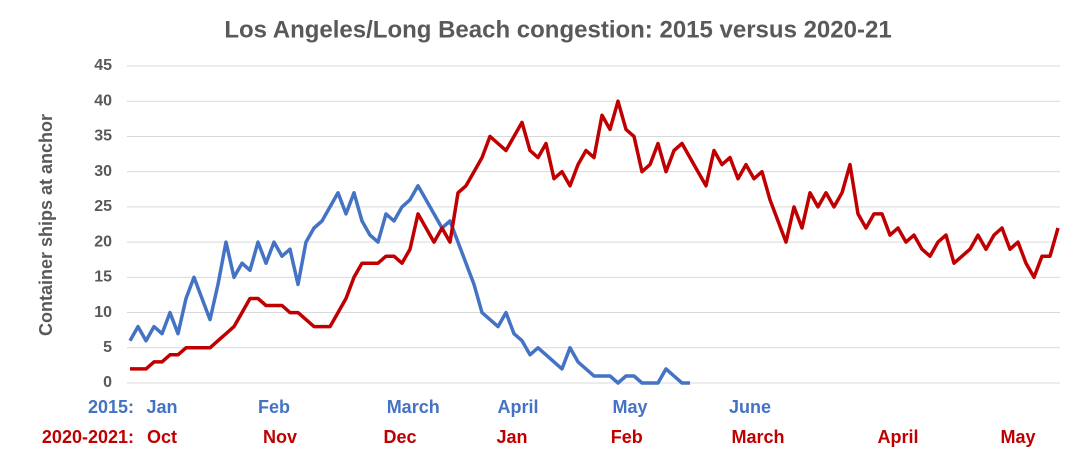 Image resolution: width=1080 pixels, height=450 pixels. What do you see at coordinates (103, 65) in the screenshot?
I see `y-tick-label: 45` at bounding box center [103, 65].